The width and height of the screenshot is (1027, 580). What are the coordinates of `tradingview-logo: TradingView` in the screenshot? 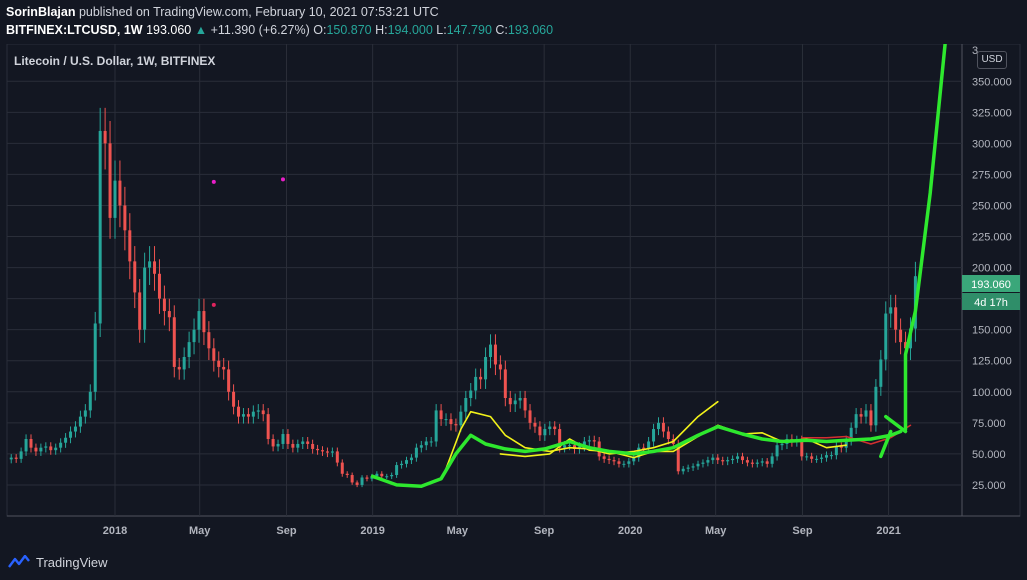 It's located at (58, 562).